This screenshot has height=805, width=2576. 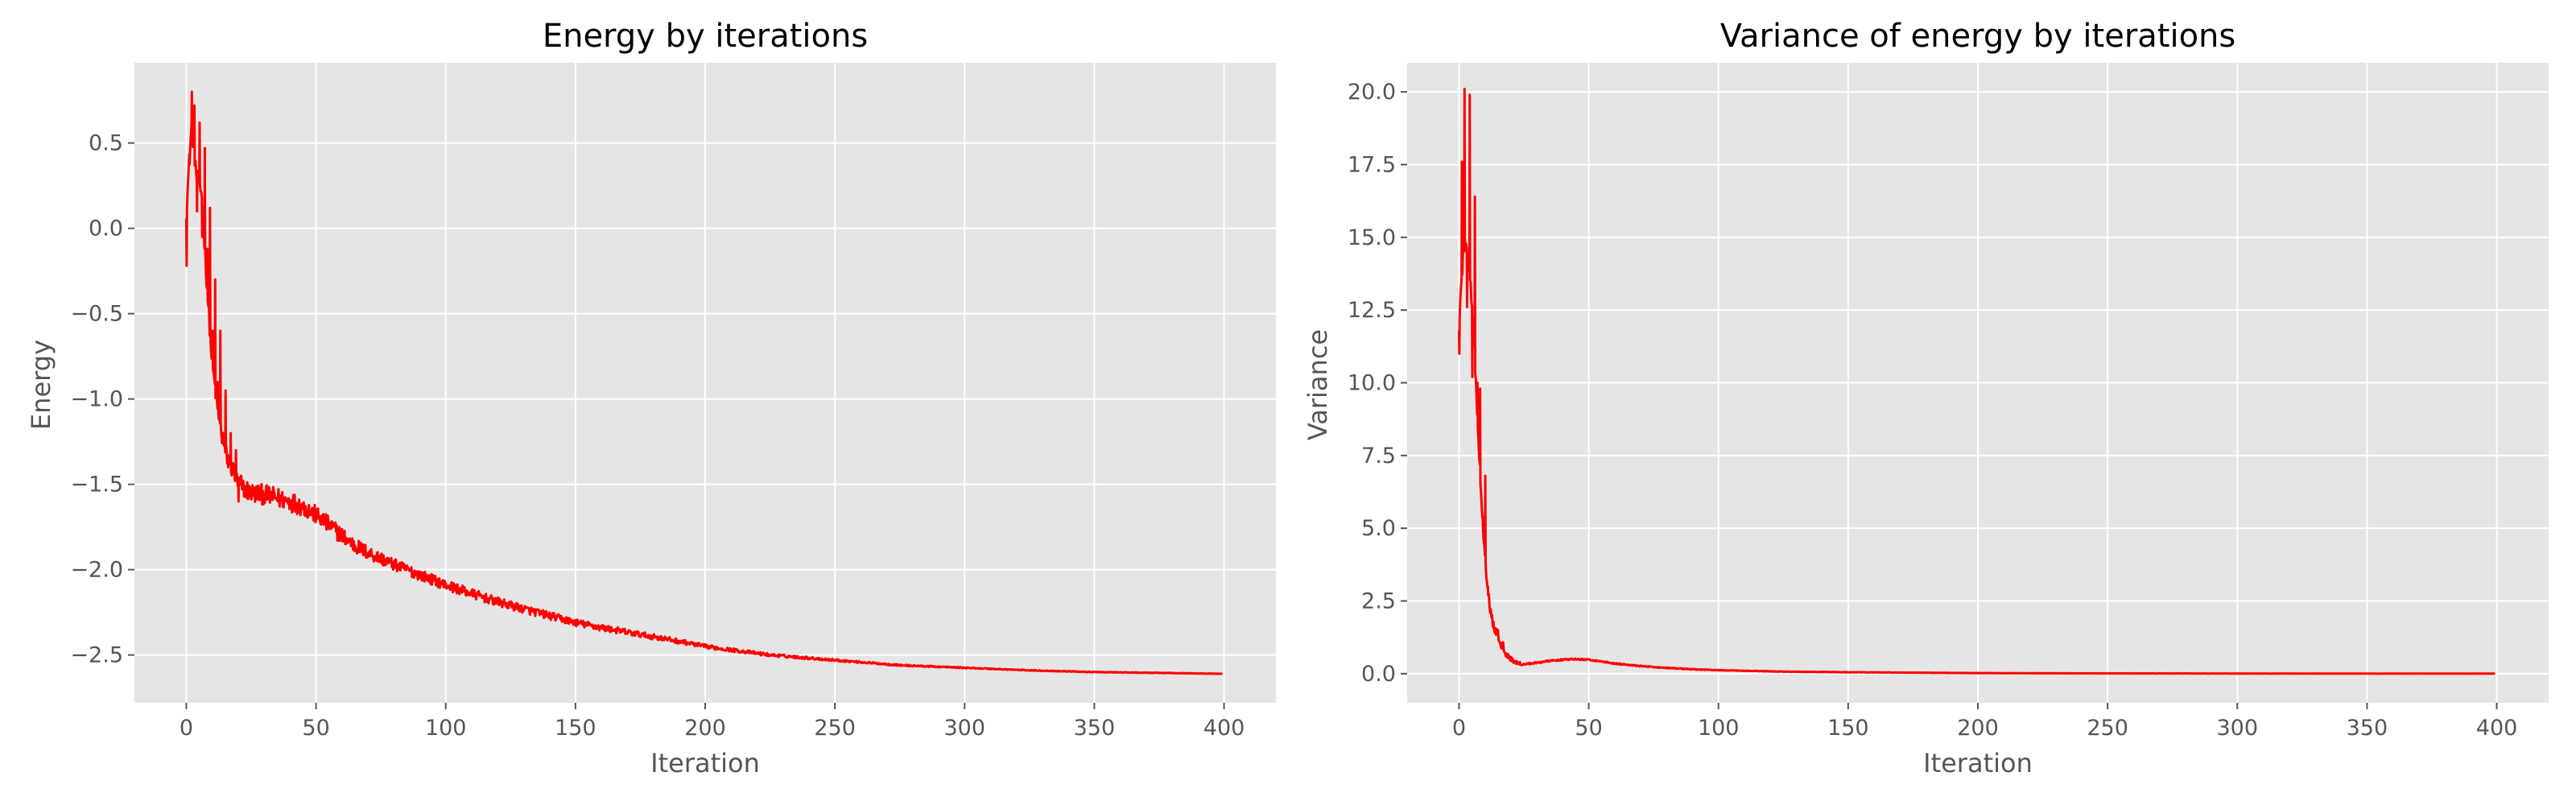 What do you see at coordinates (96, 399) in the screenshot?
I see `y-tick-label: −1.0` at bounding box center [96, 399].